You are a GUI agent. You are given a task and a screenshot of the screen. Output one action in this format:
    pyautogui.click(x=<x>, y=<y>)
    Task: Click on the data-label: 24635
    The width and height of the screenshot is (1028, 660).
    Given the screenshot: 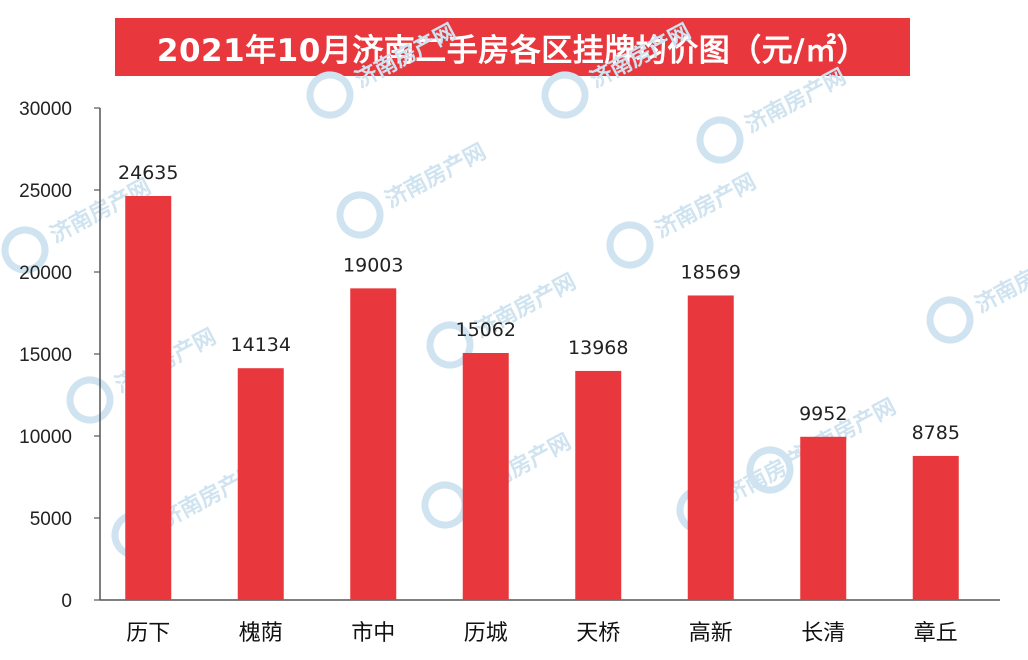 What is the action you would take?
    pyautogui.click(x=148, y=173)
    